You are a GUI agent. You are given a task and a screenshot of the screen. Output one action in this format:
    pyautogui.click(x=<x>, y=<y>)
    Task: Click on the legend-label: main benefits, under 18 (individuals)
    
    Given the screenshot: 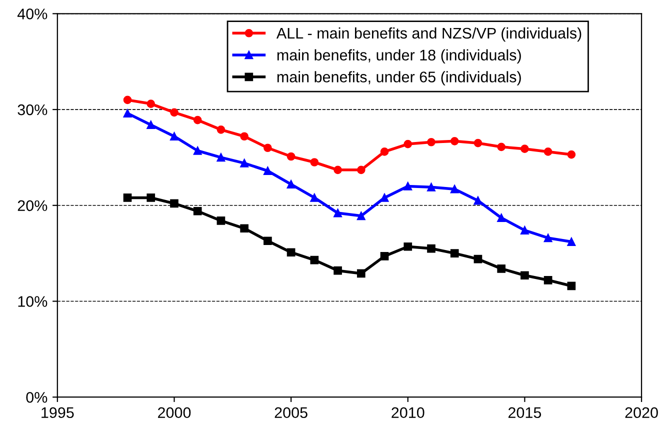 What is the action you would take?
    pyautogui.click(x=399, y=56)
    